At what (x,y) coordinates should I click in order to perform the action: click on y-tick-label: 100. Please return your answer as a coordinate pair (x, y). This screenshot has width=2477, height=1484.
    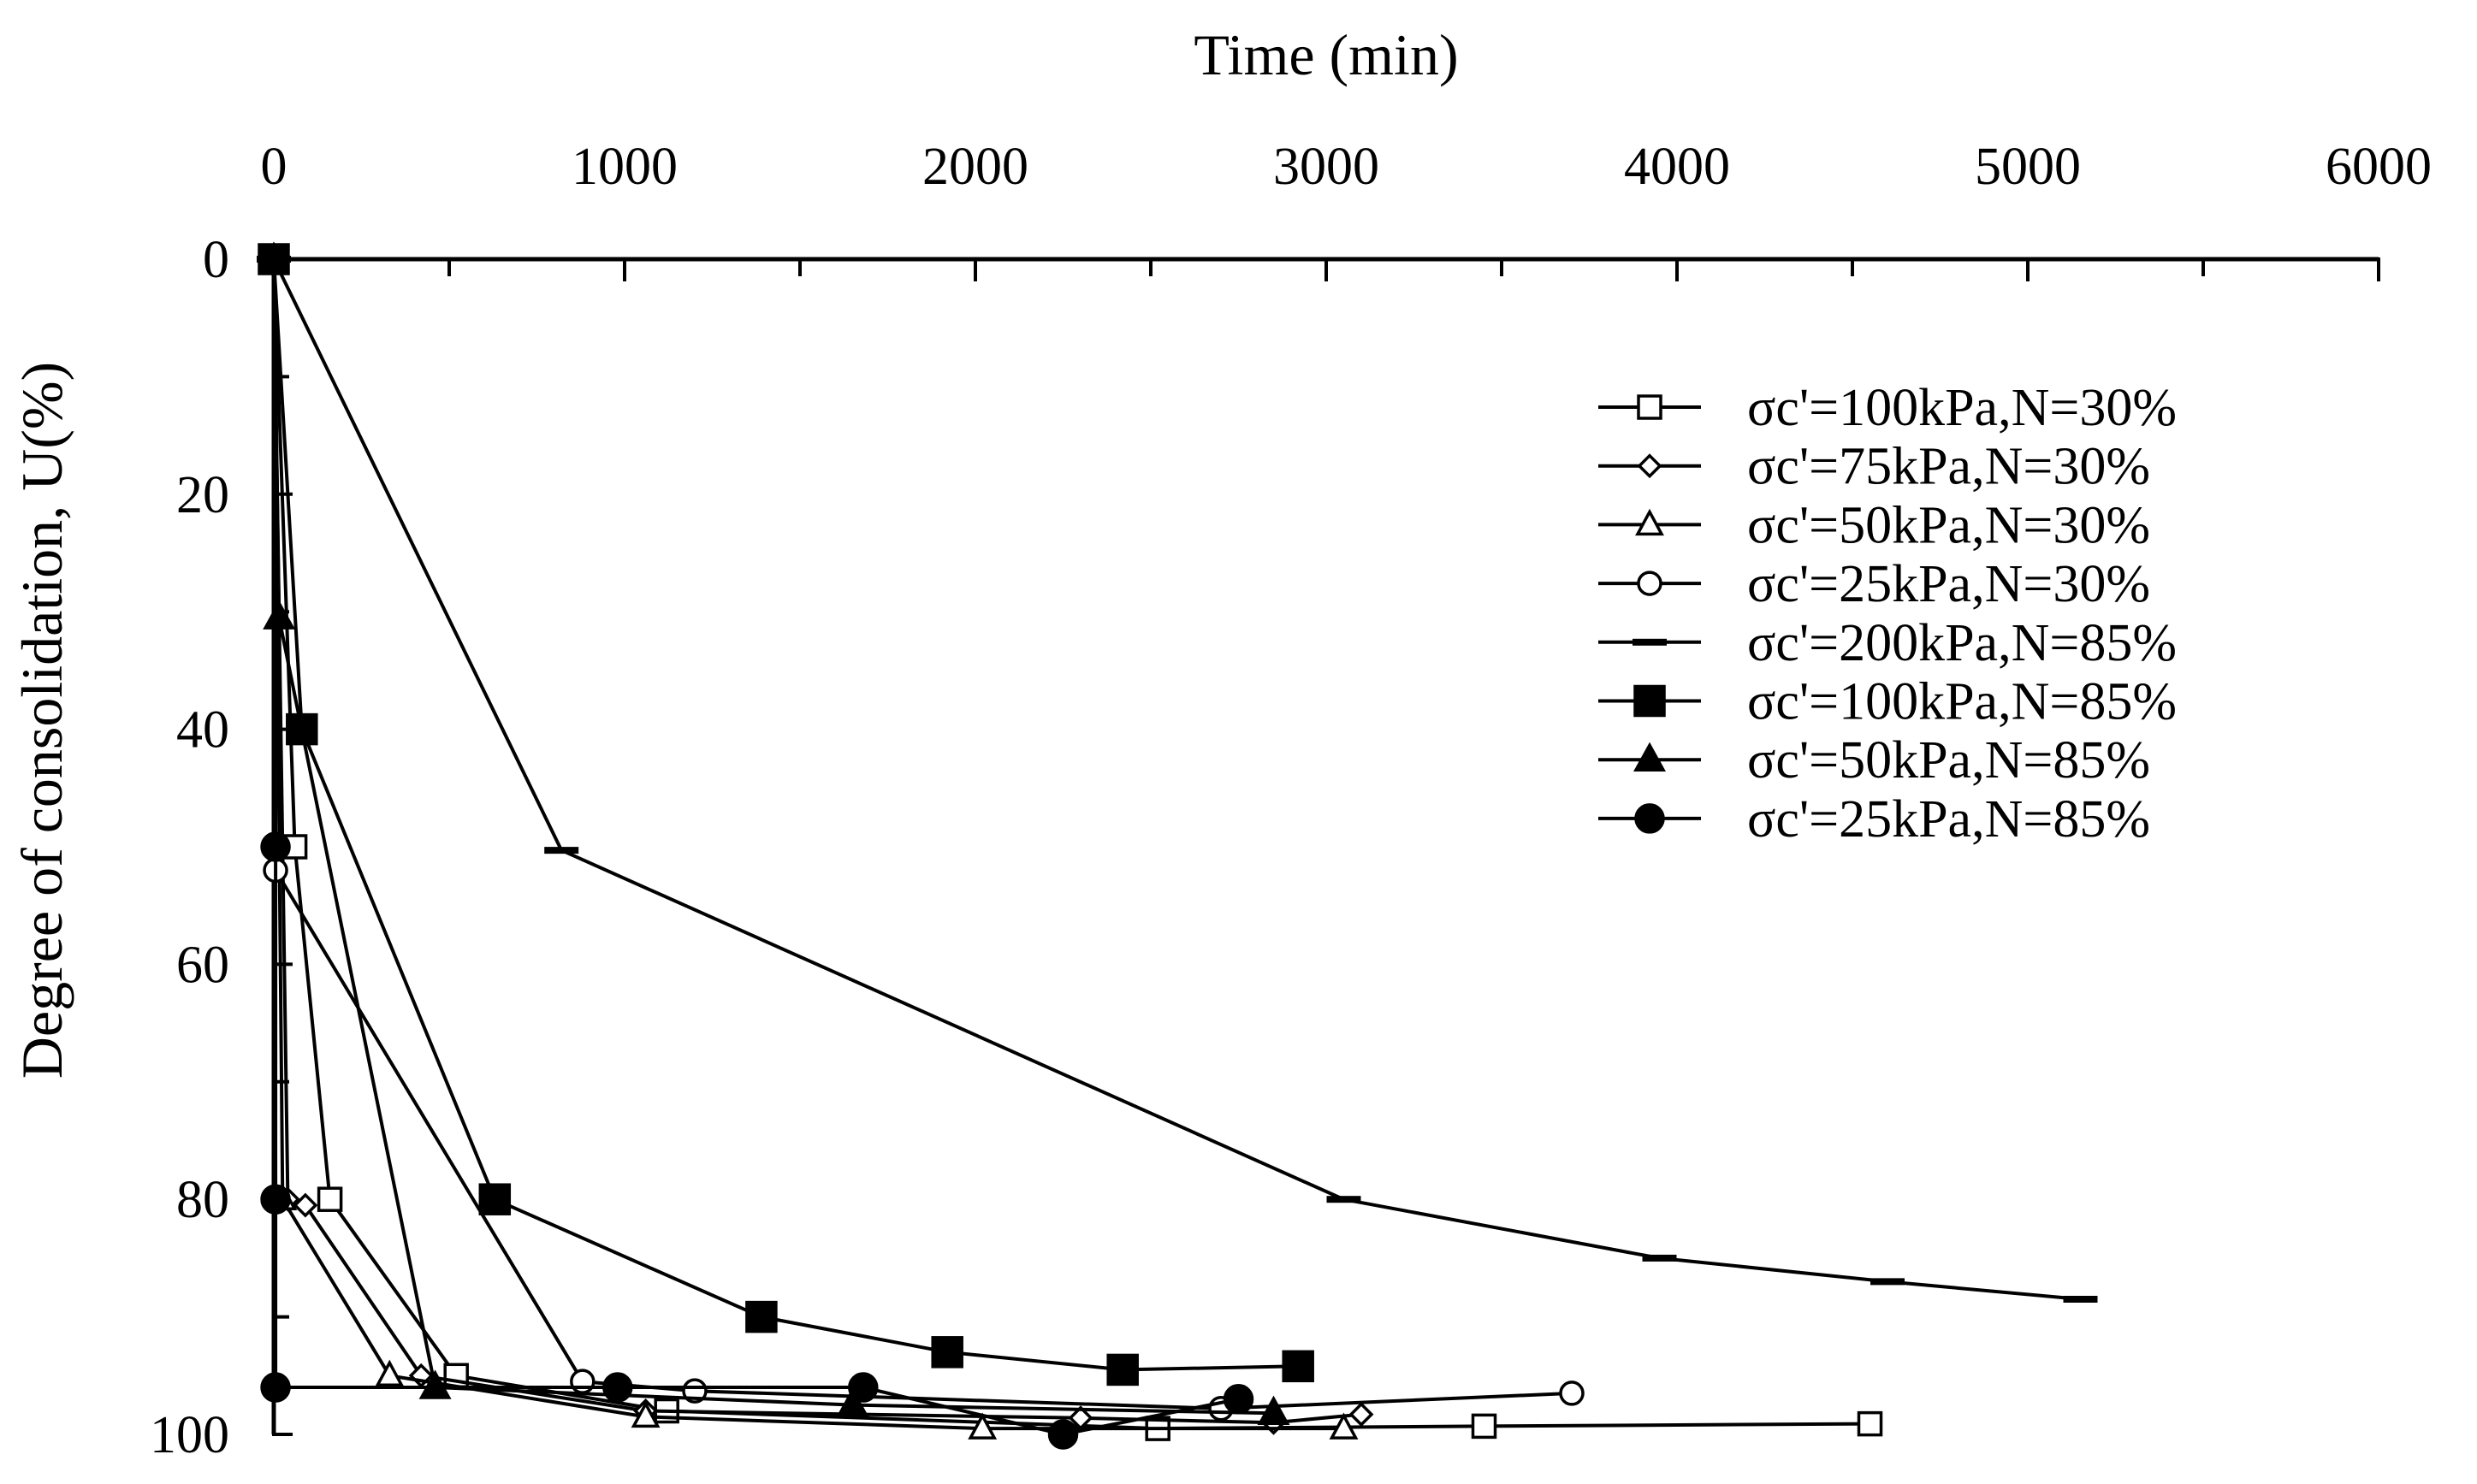
    Looking at the image, I should click on (189, 1435).